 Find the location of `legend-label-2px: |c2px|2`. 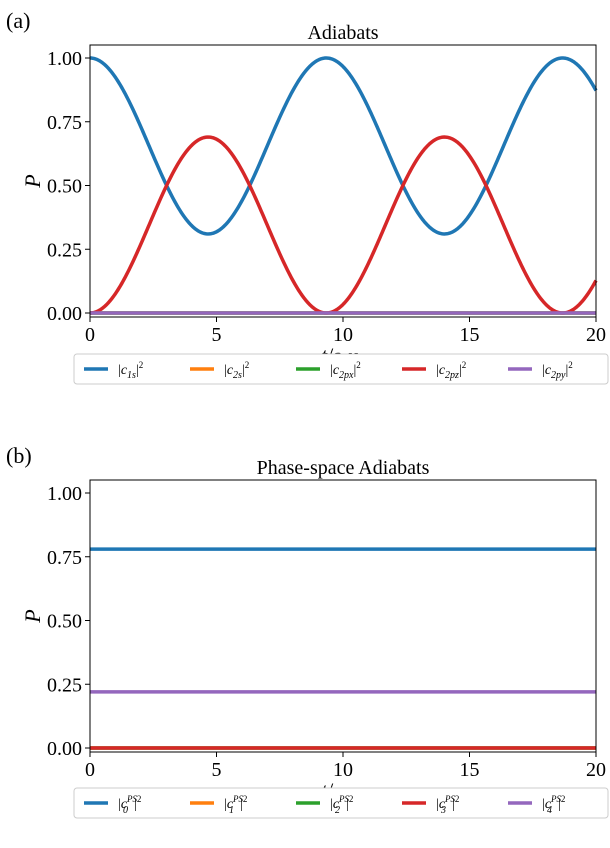

legend-label-2px: |c2px|2 is located at coordinates (345, 370).